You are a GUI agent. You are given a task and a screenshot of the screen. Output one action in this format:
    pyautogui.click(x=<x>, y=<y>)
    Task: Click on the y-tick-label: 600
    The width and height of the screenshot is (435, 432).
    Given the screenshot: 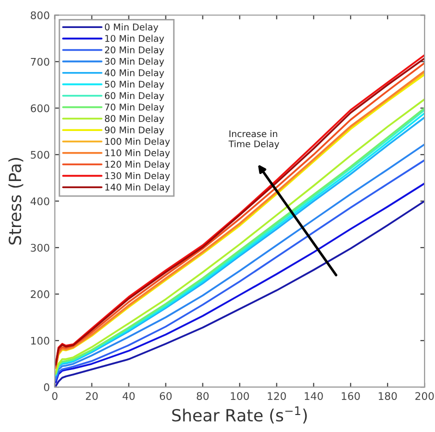 What is the action you would take?
    pyautogui.click(x=40, y=108)
    